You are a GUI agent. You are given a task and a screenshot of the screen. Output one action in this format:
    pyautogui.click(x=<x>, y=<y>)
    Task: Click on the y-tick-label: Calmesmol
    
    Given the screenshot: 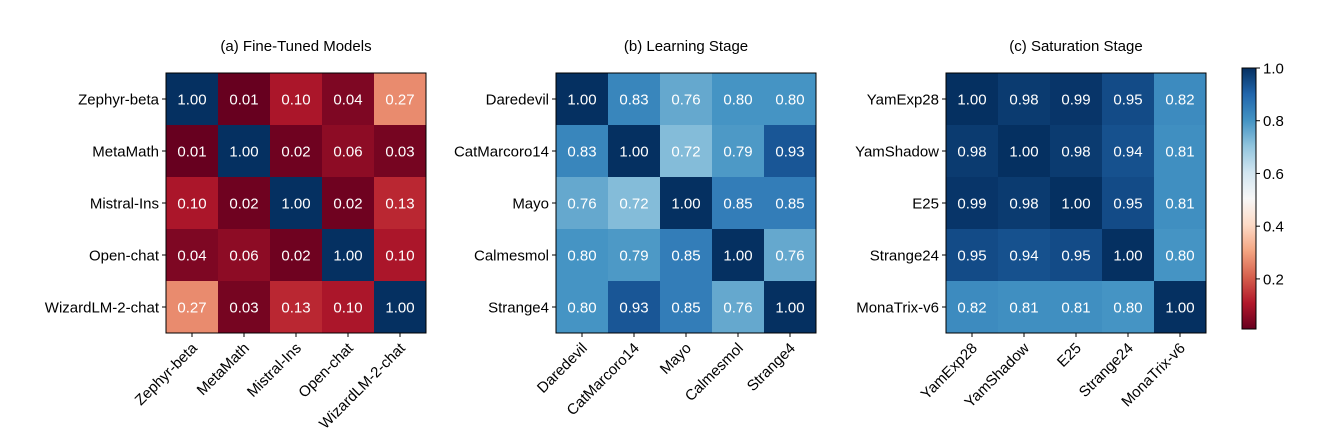 What is the action you would take?
    pyautogui.click(x=511, y=256)
    